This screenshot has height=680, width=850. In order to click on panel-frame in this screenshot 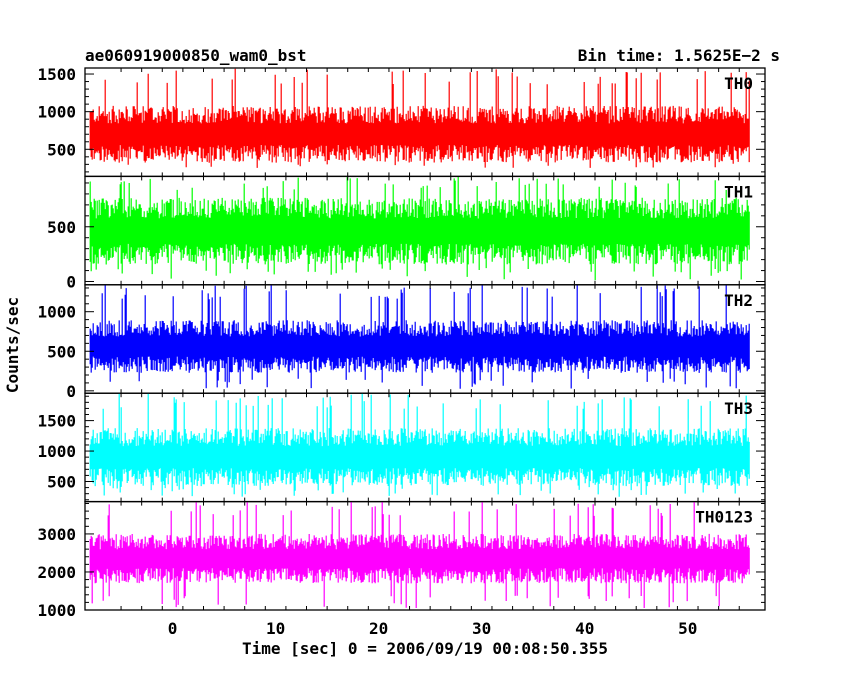, I will do `click(425, 555)`.